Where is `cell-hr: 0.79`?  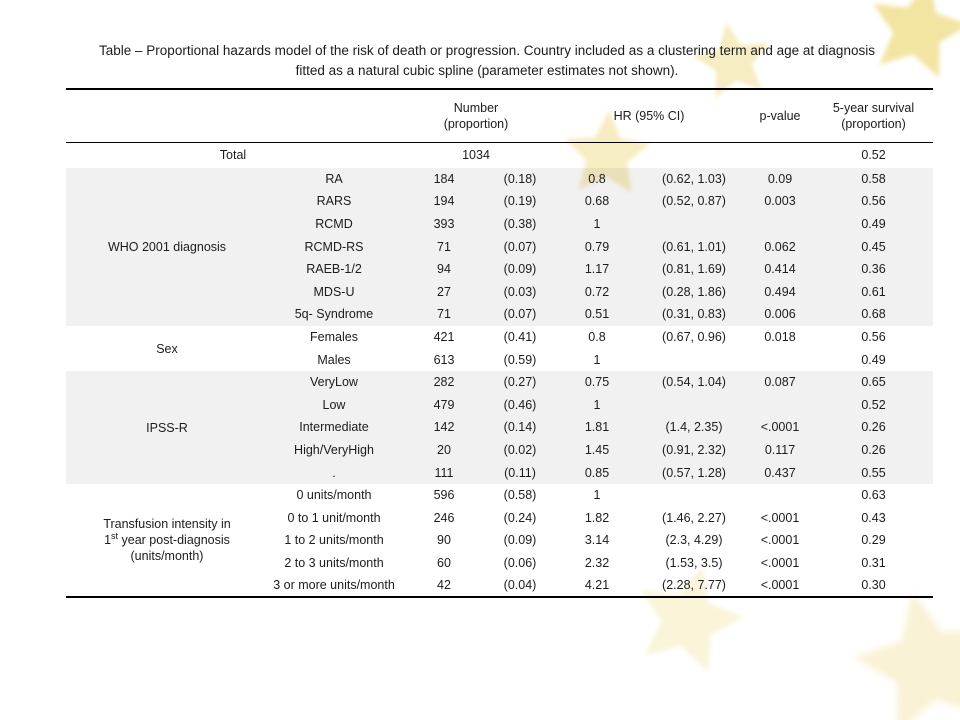 cell-hr: 0.79 is located at coordinates (597, 247).